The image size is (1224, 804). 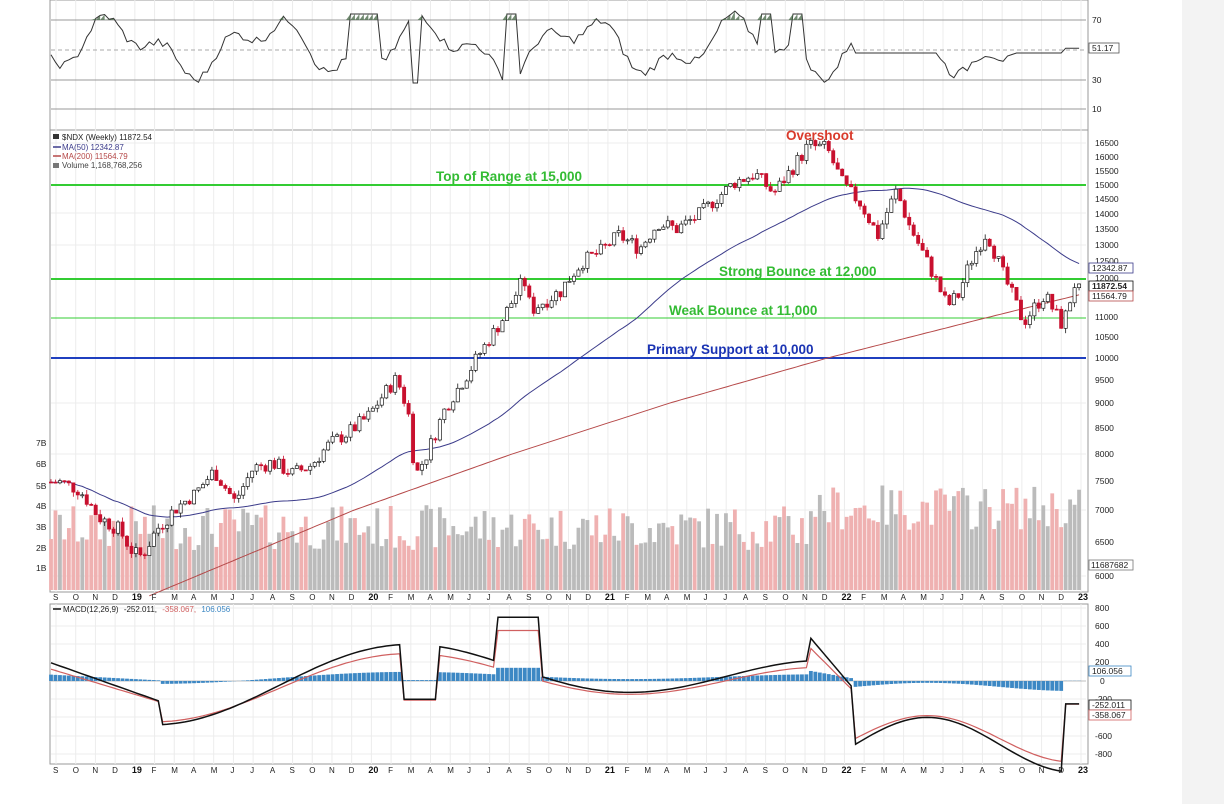 I want to click on ma200-last-box, so click(x=1111, y=296).